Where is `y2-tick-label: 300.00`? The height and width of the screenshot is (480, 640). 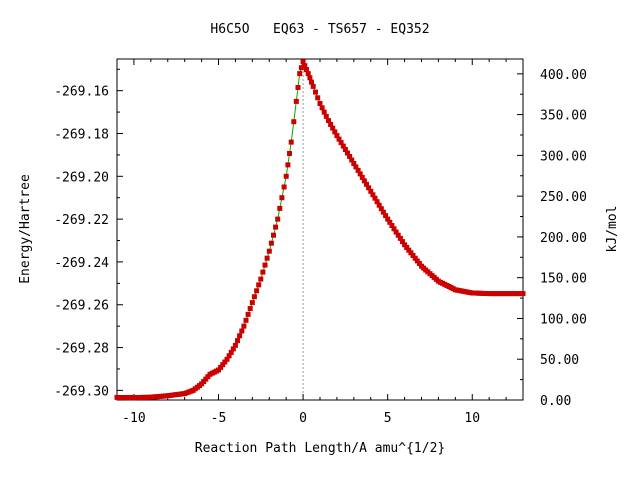
y2-tick-label: 300.00 is located at coordinates (563, 156).